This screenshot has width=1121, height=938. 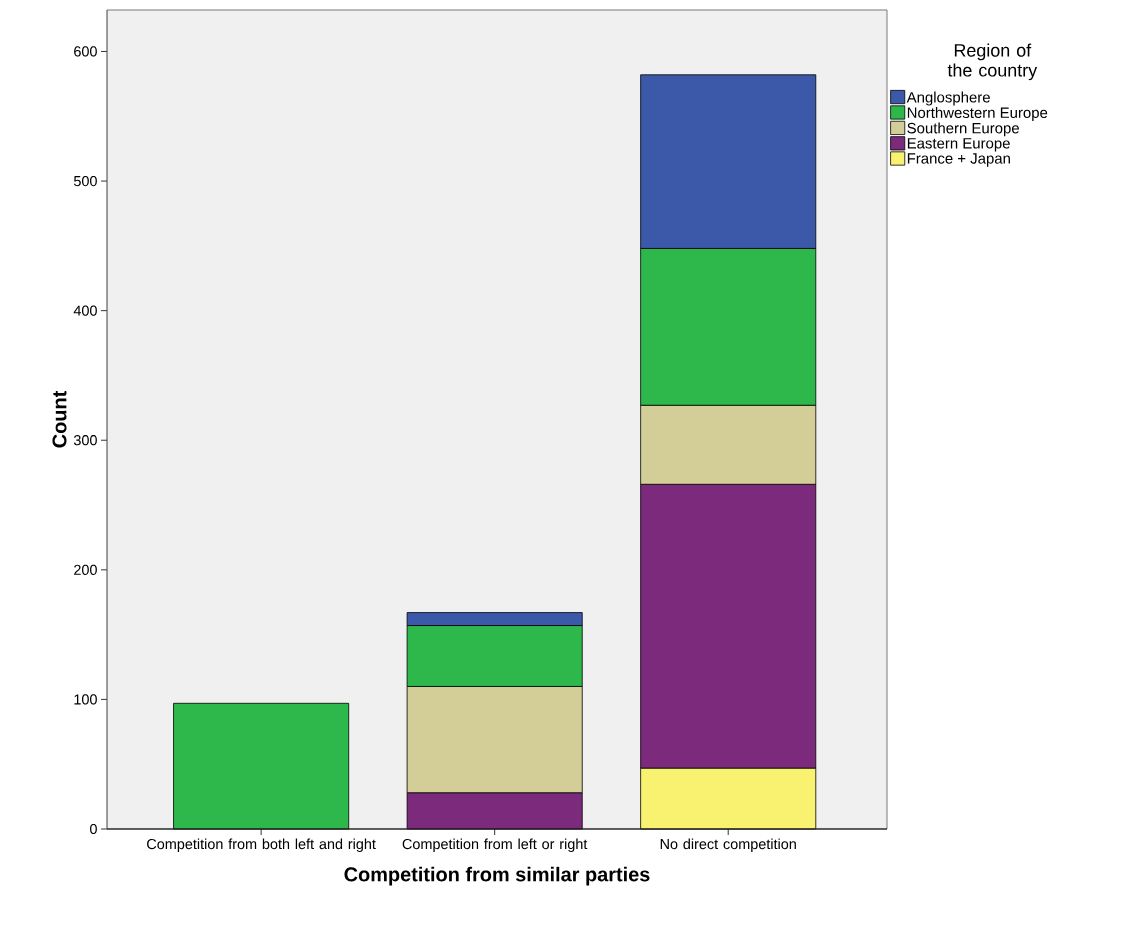 What do you see at coordinates (728, 845) in the screenshot?
I see `x-tick-label: No direct competition` at bounding box center [728, 845].